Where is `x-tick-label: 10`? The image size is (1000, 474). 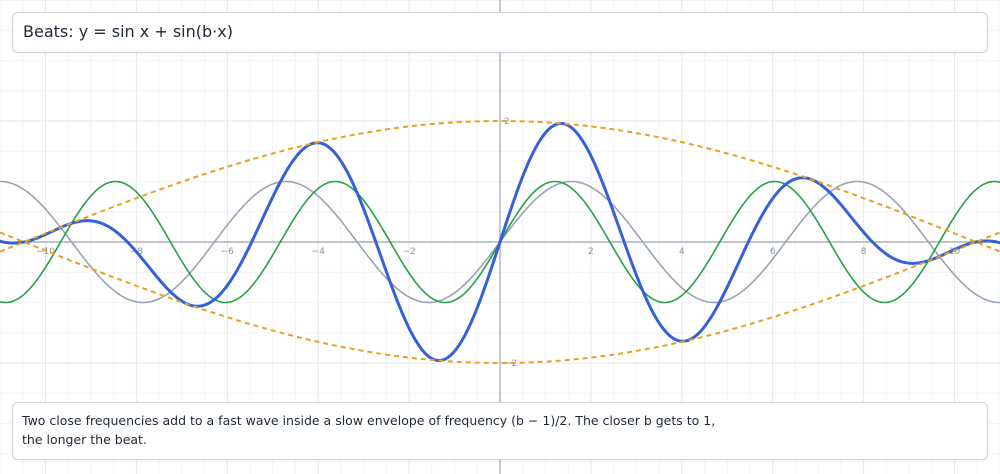
x-tick-label: 10 is located at coordinates (955, 252).